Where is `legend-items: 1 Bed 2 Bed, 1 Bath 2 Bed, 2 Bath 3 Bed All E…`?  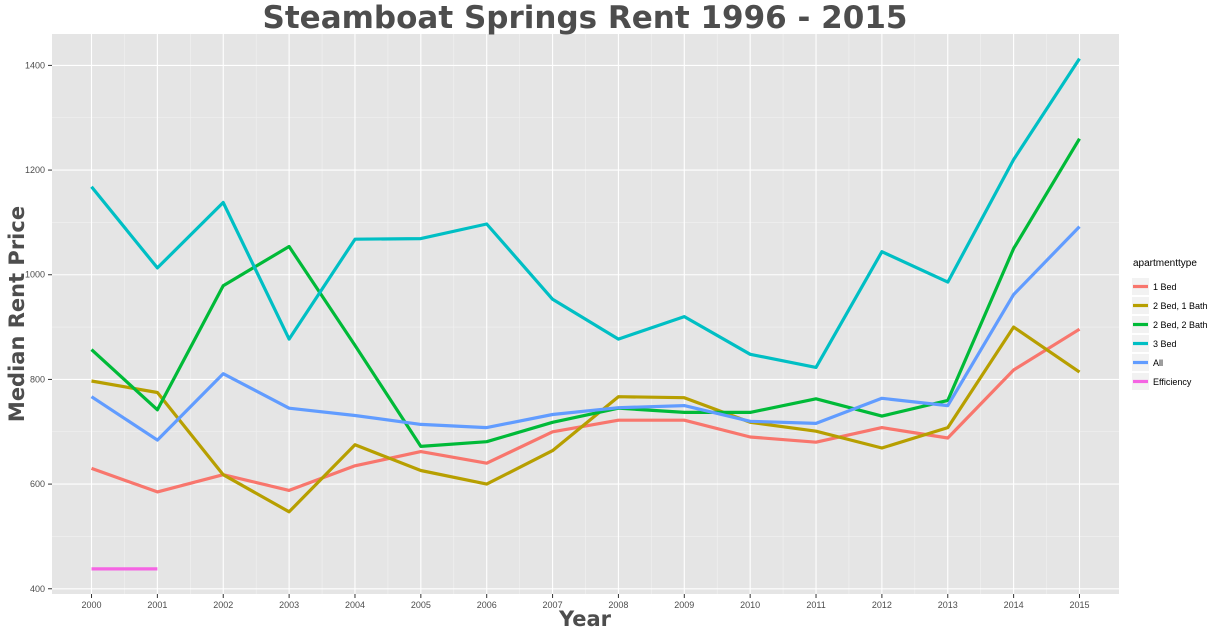 legend-items: 1 Bed 2 Bed, 1 Bath 2 Bed, 2 Bath 3 Bed All E… is located at coordinates (1170, 334).